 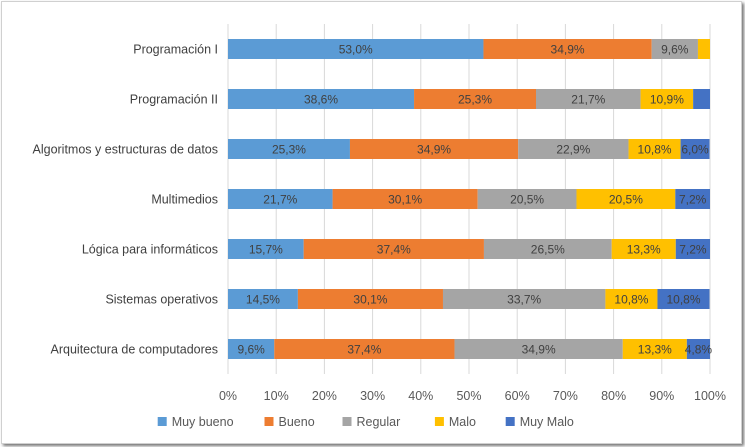 I want to click on category-label: Arquitectura de computadores, so click(x=134, y=350).